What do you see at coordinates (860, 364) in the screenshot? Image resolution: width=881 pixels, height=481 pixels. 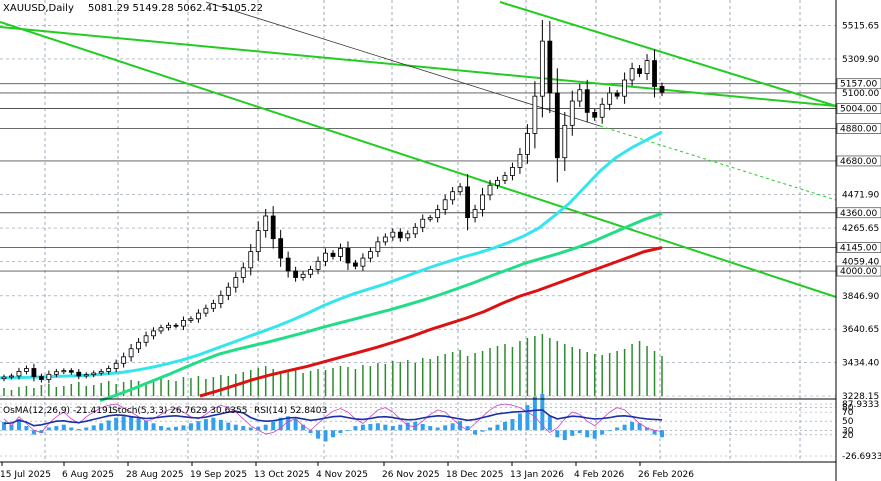 I see `price-tick-label: 3434.40` at bounding box center [860, 364].